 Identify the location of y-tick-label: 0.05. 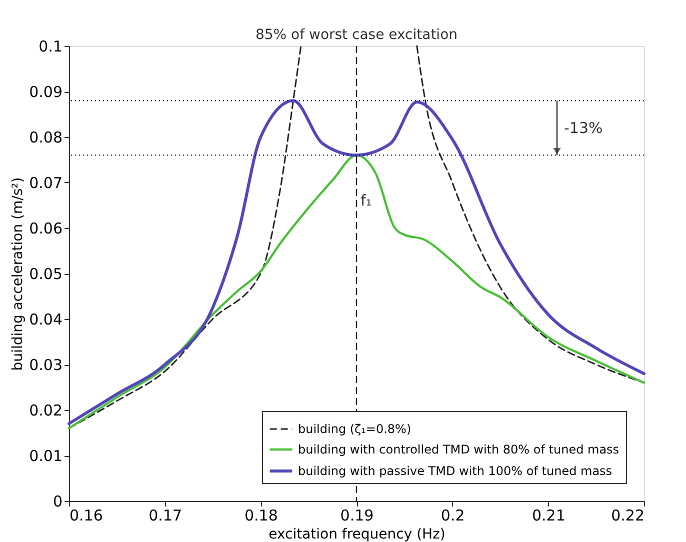
(45, 274).